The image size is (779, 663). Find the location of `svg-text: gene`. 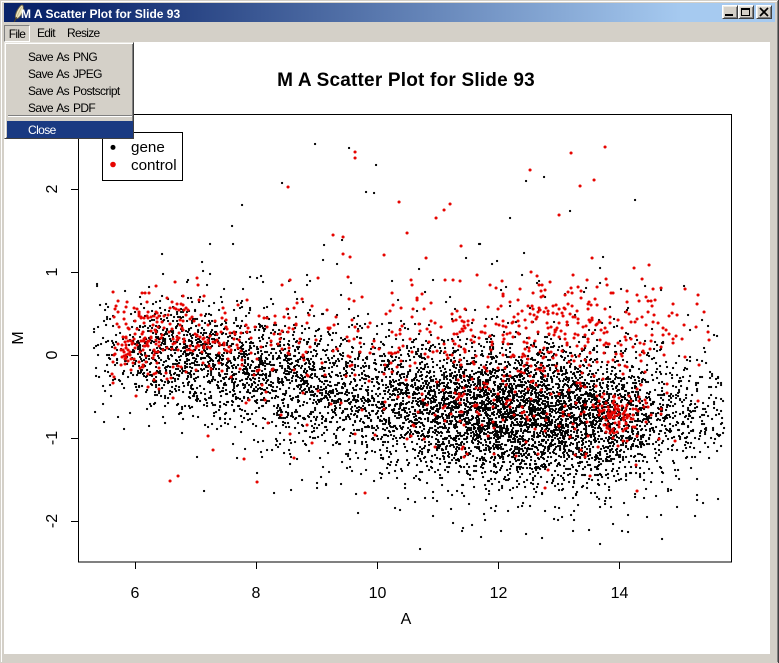

svg-text: gene is located at coordinates (148, 147).